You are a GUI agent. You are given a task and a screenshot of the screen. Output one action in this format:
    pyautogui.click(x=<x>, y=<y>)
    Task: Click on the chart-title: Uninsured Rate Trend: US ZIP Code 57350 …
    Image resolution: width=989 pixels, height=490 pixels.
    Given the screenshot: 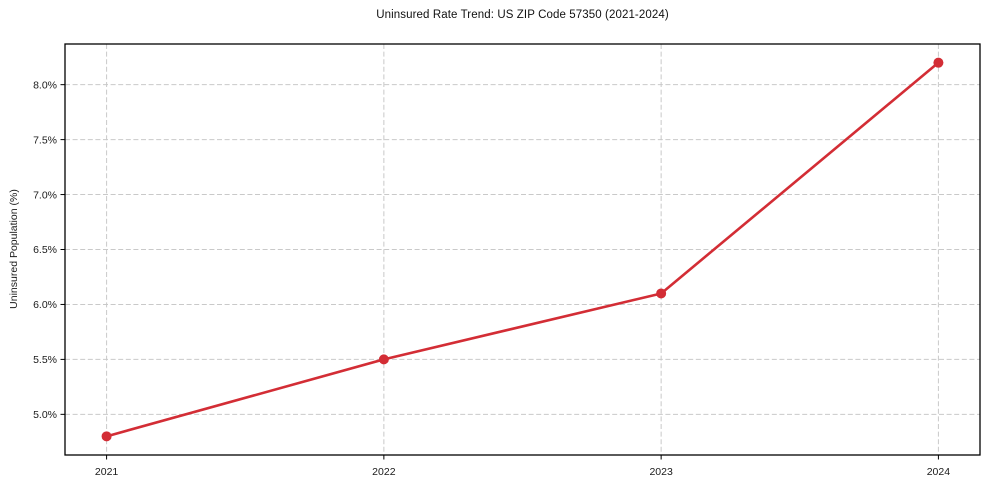 What is the action you would take?
    pyautogui.click(x=522, y=15)
    